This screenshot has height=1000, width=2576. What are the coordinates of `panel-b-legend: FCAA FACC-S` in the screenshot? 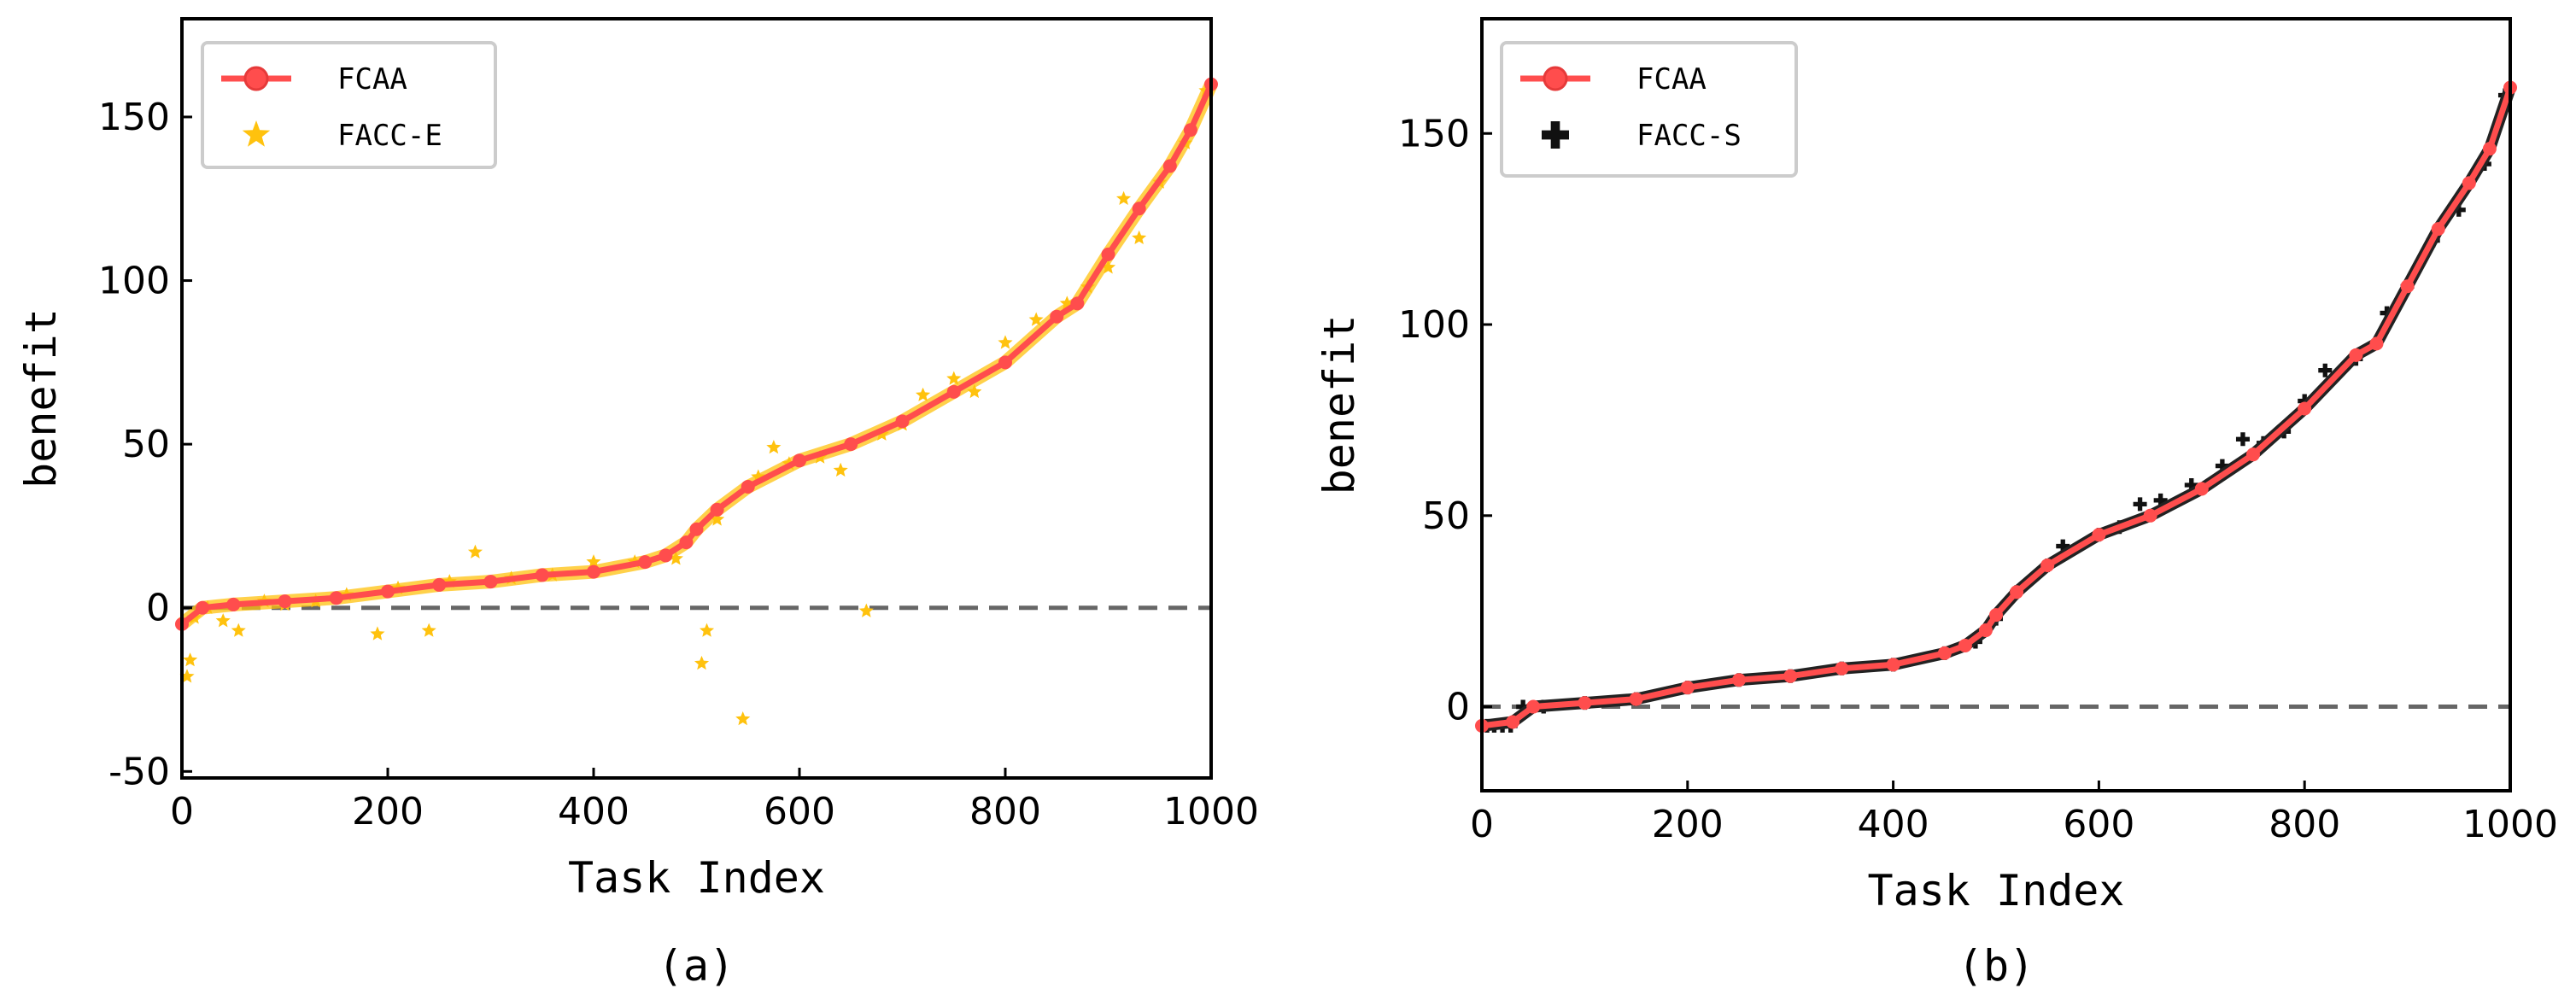 It's located at (1649, 109).